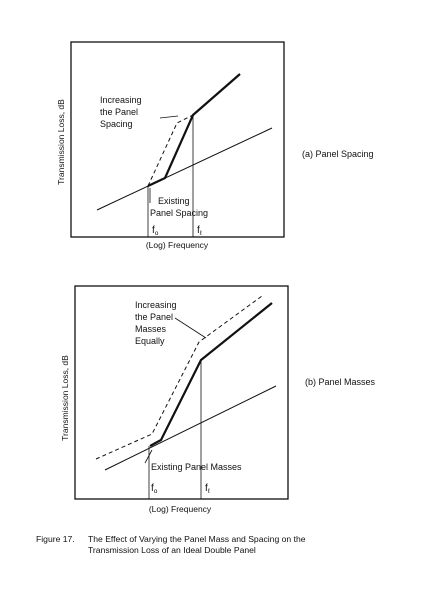  Describe the element at coordinates (55, 539) in the screenshot. I see `figure-caption-number: Figure 17.` at that location.